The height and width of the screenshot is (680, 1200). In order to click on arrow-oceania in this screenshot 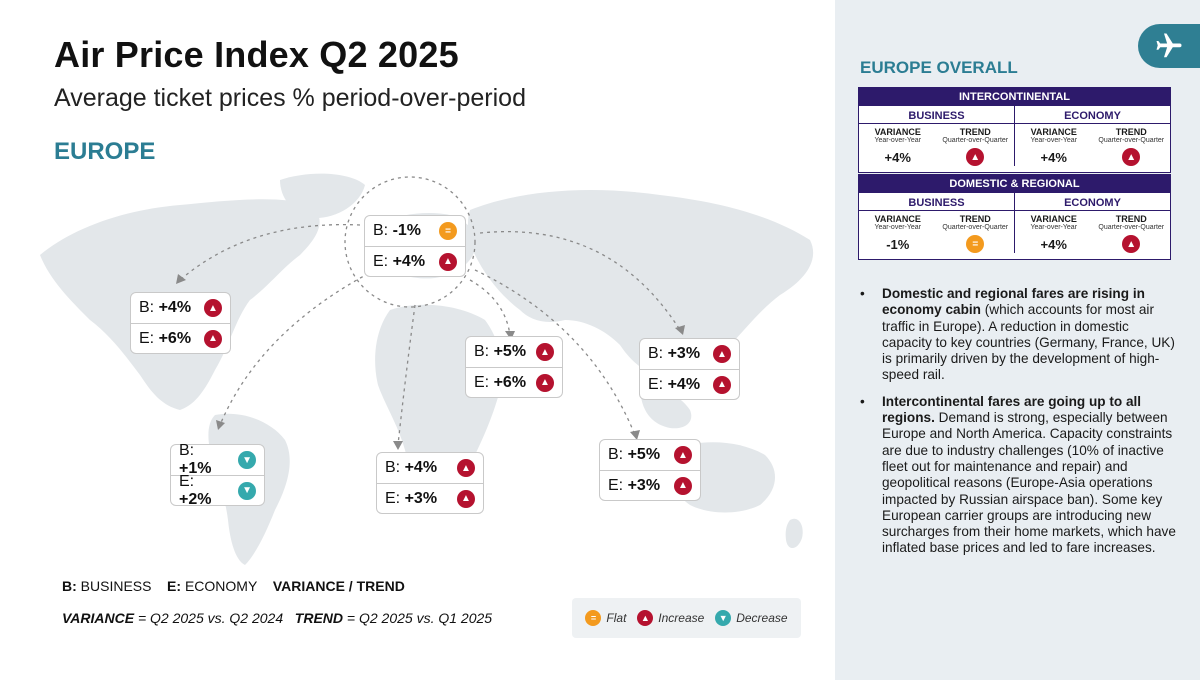, I will do `click(635, 435)`.